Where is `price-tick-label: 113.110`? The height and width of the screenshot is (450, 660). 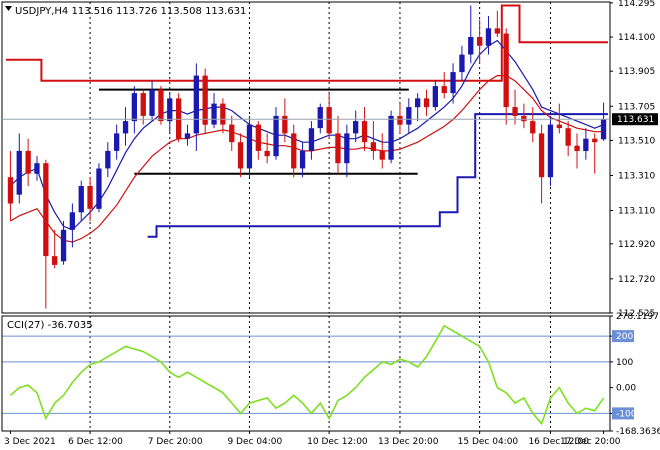 price-tick-label: 113.110 is located at coordinates (636, 212).